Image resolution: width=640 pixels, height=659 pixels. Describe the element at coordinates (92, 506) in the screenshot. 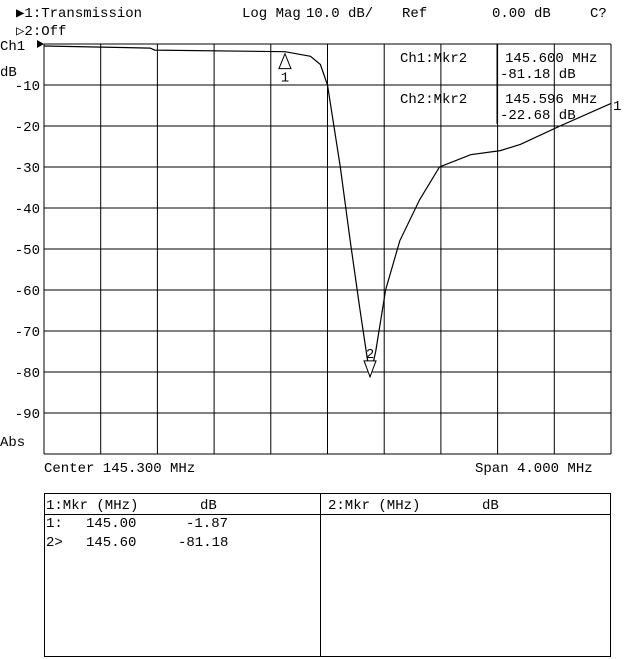

I see `table-left-col1: 1:Mkr (MHz)` at that location.